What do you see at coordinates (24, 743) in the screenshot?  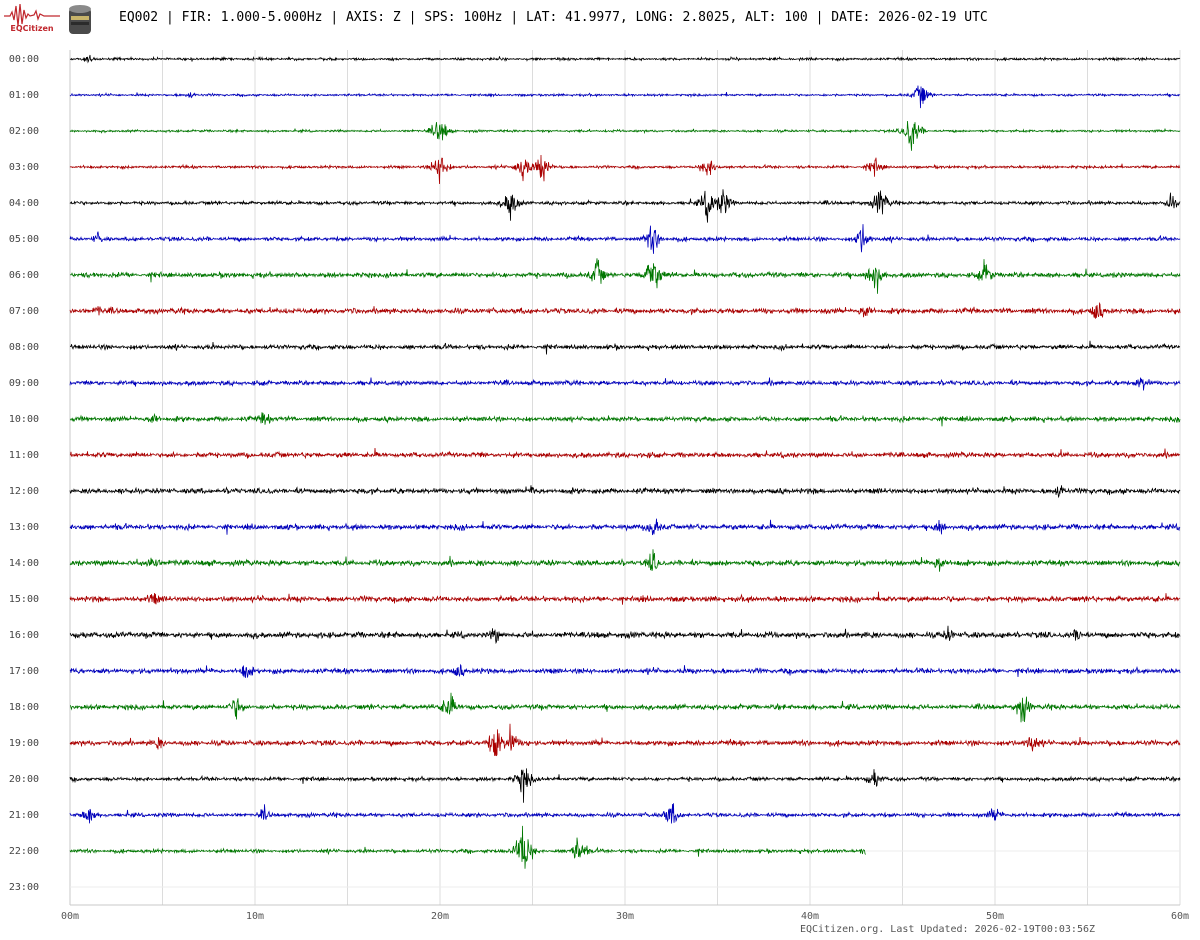 I see `row-label: 19:00` at bounding box center [24, 743].